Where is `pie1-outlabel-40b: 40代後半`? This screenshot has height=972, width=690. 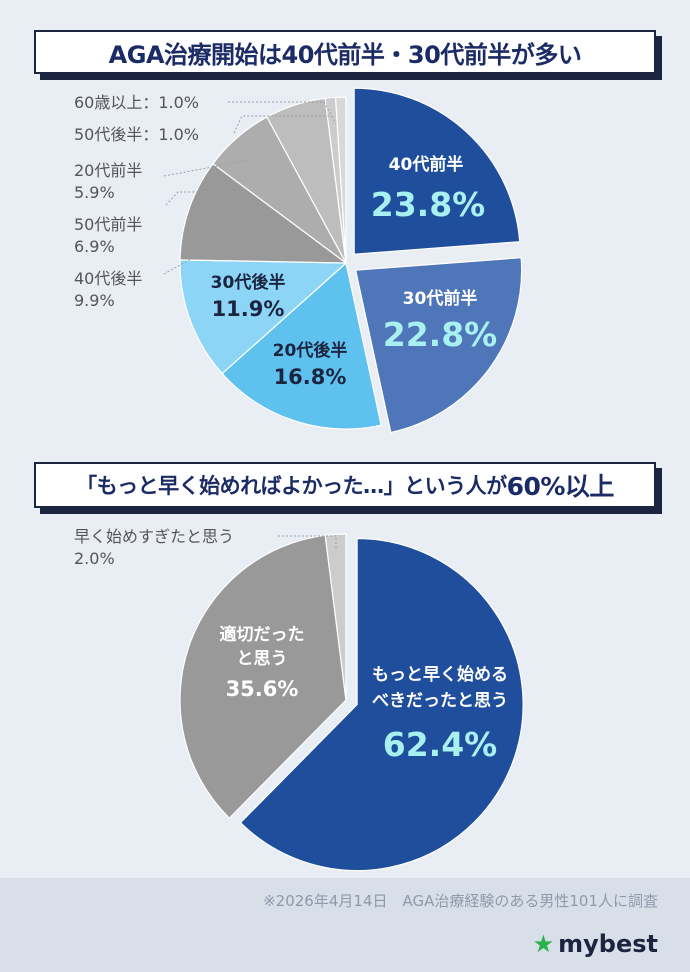
pie1-outlabel-40b: 40代後半 is located at coordinates (108, 278).